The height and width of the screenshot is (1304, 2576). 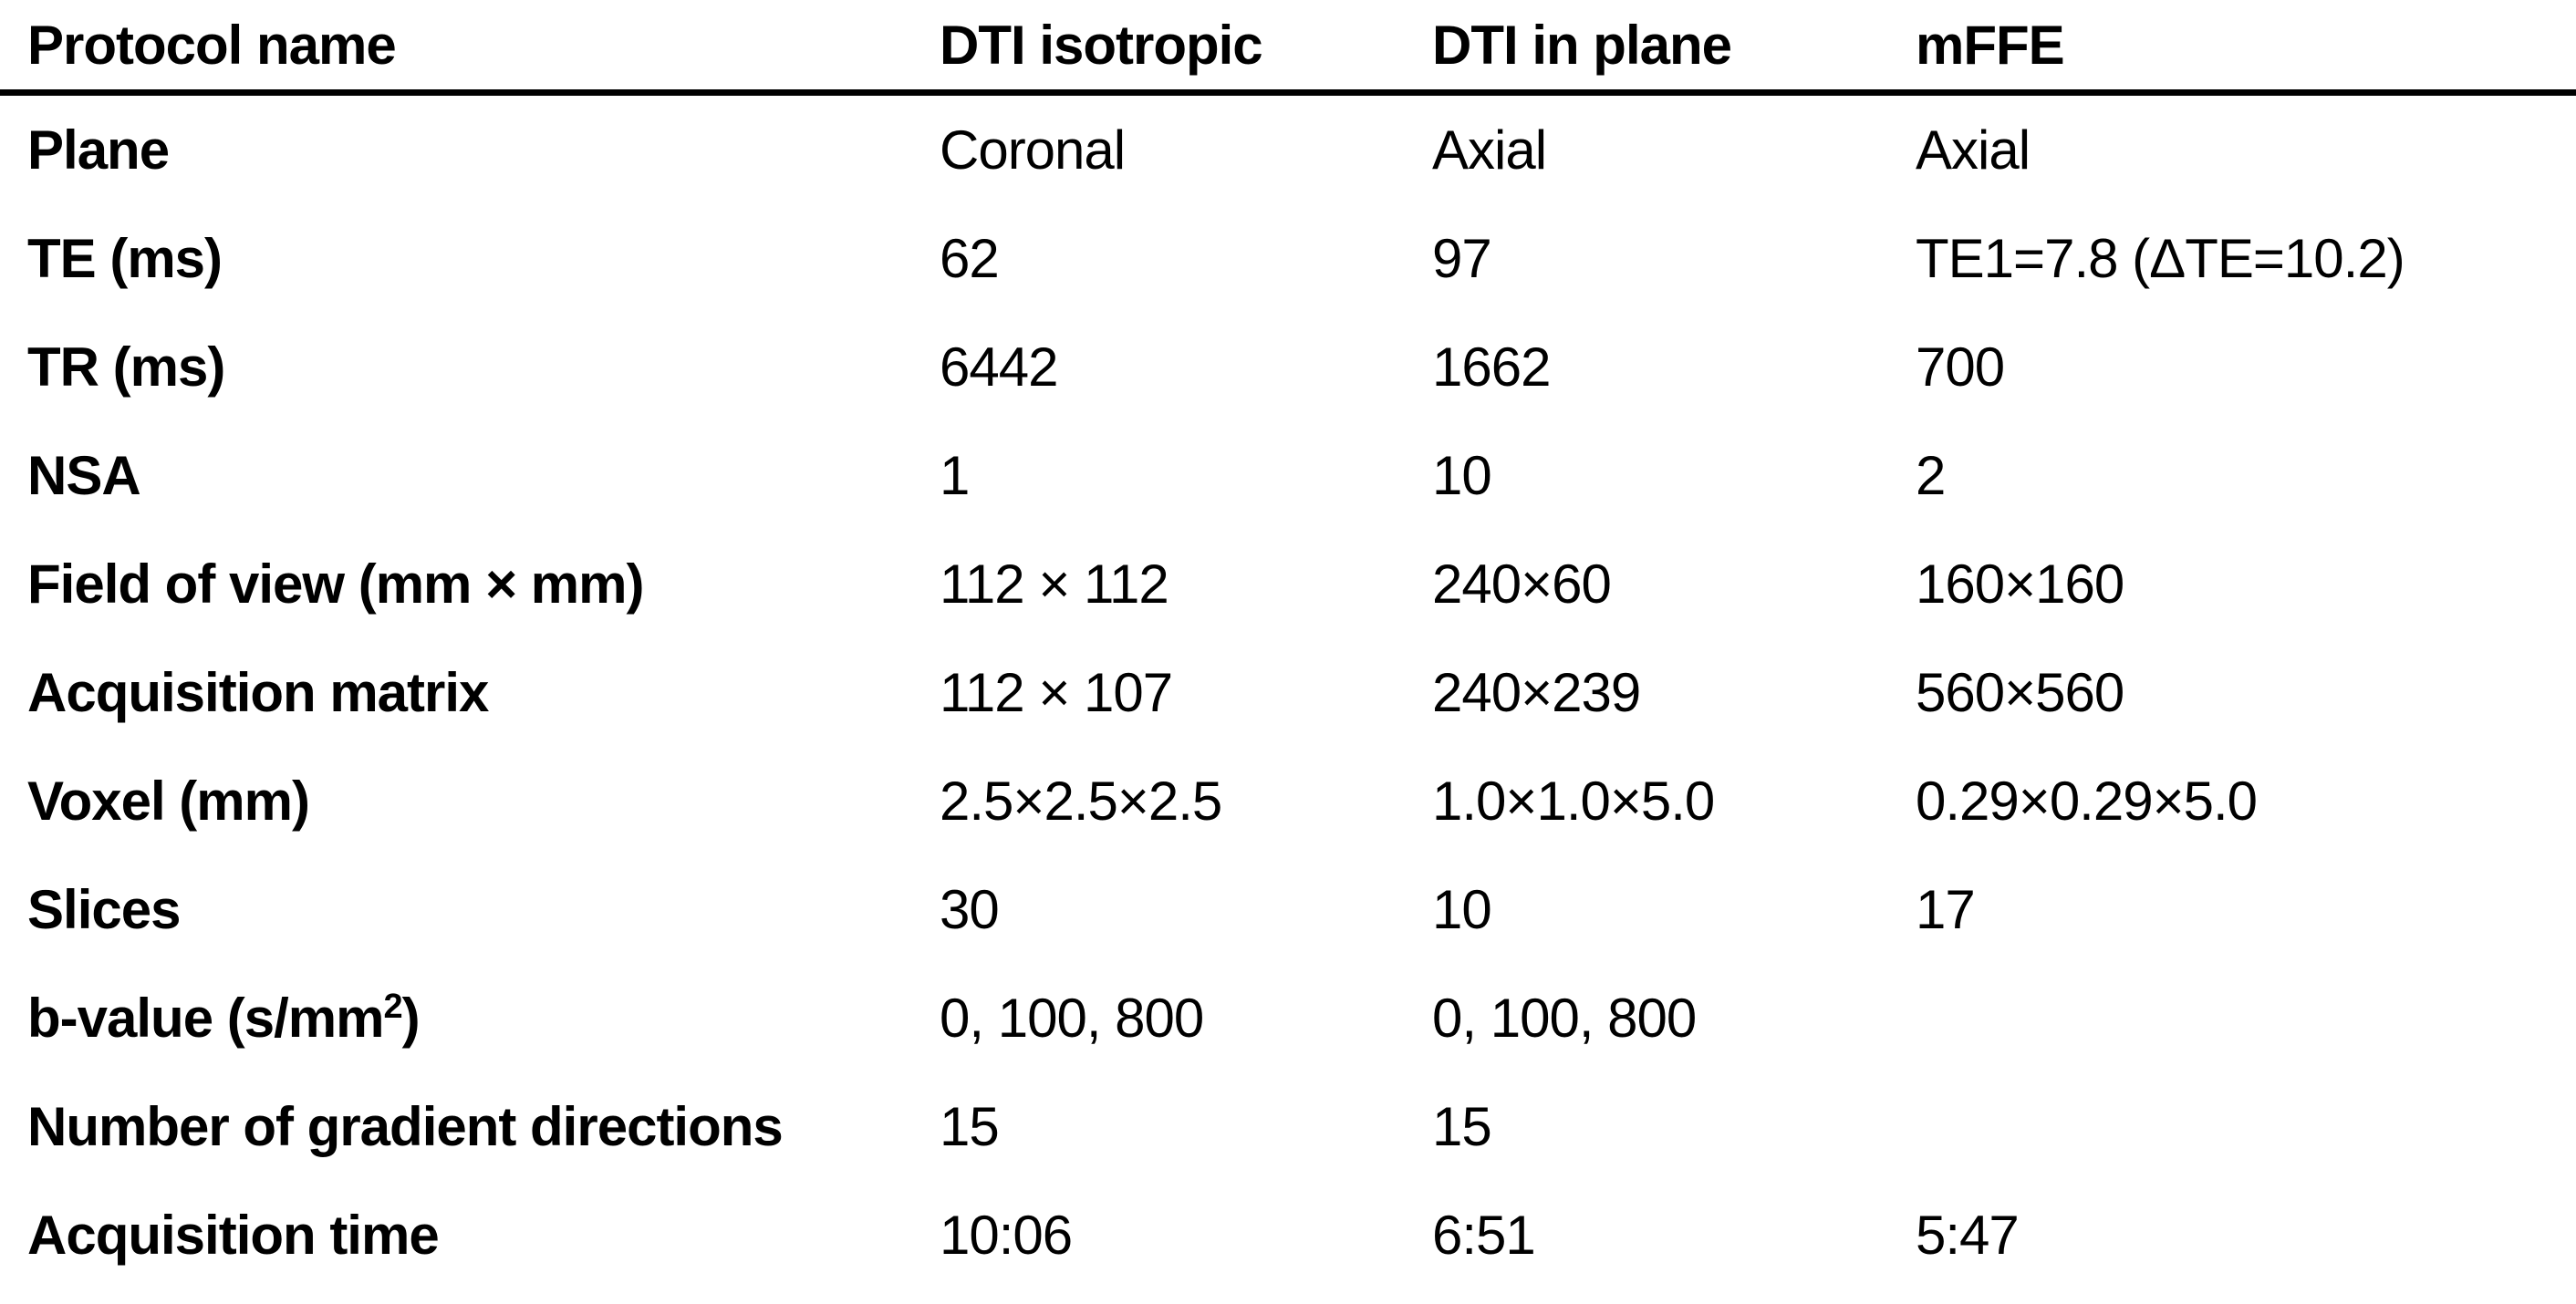 What do you see at coordinates (1462, 258) in the screenshot?
I see `cell: 97` at bounding box center [1462, 258].